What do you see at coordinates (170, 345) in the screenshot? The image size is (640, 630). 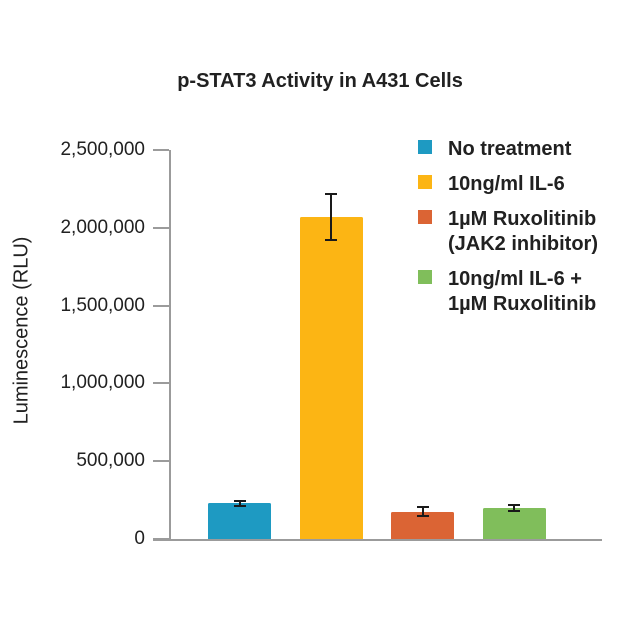 I see `y-axis-line` at bounding box center [170, 345].